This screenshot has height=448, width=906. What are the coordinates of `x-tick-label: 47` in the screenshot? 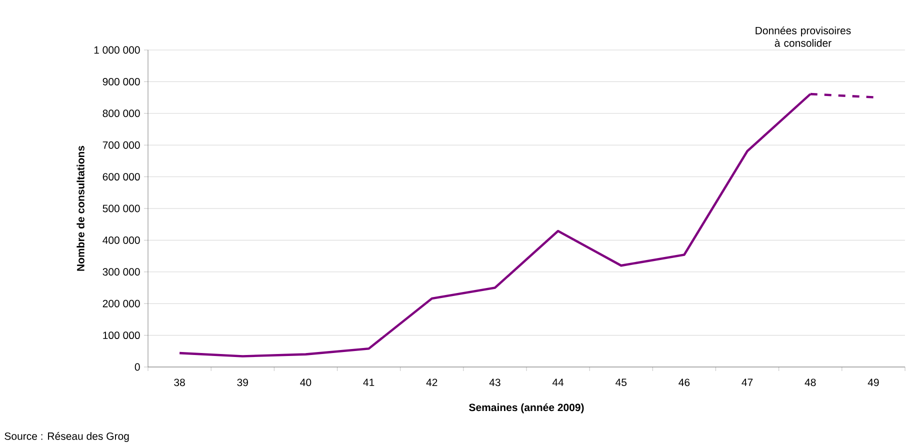 It's located at (747, 382).